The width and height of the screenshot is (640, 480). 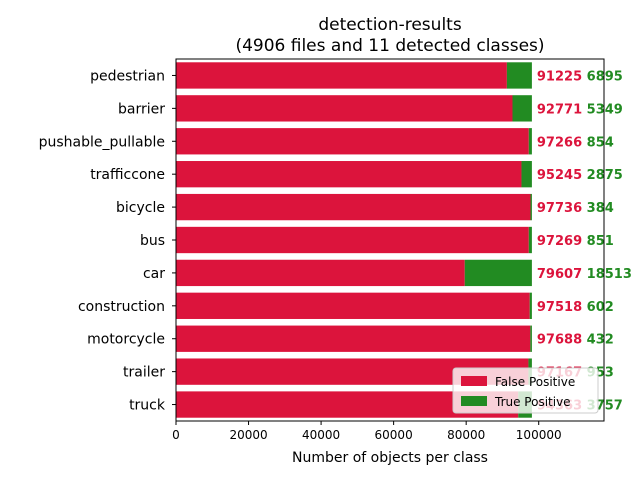 What do you see at coordinates (121, 307) in the screenshot?
I see `category-label: construction` at bounding box center [121, 307].